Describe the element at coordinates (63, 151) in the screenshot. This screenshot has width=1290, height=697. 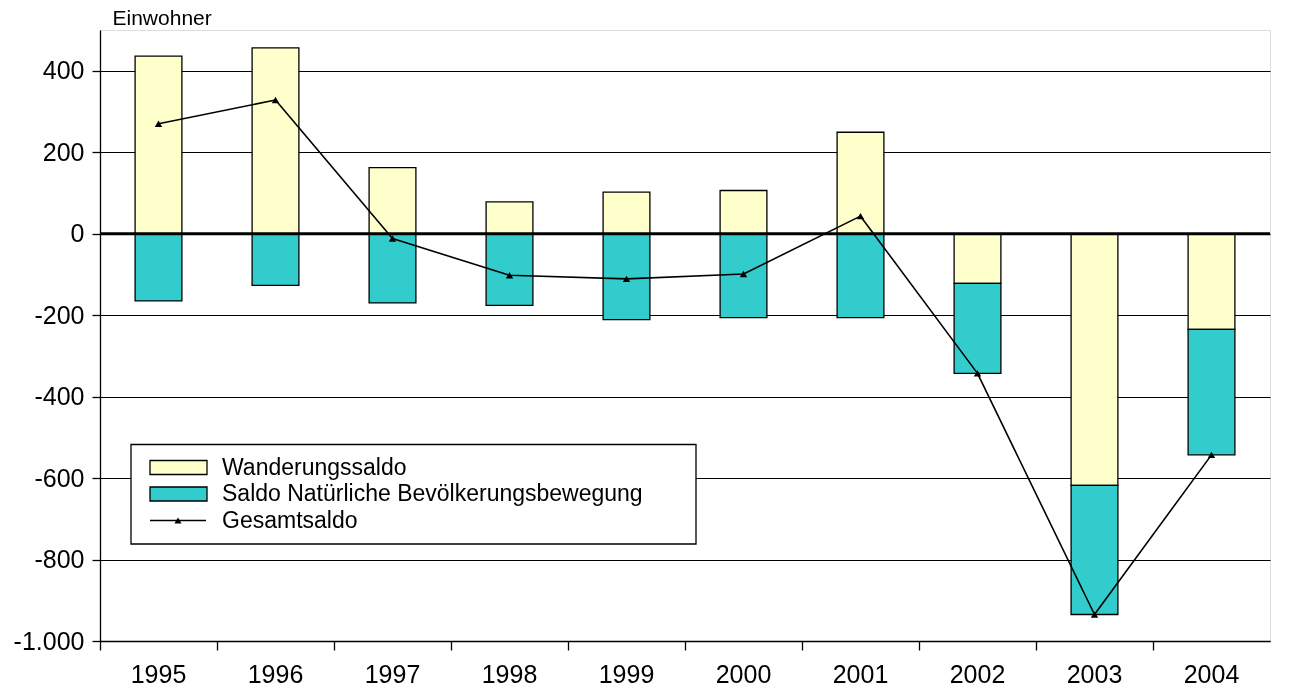
I see `y-tick-label: 200` at that location.